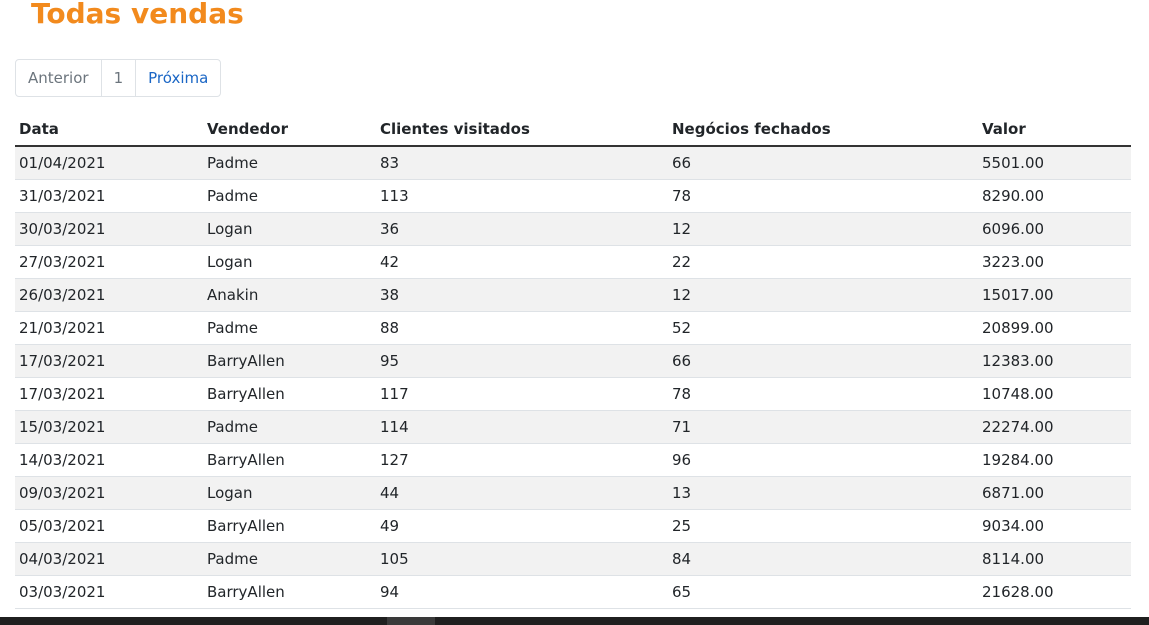  What do you see at coordinates (1054, 592) in the screenshot?
I see `cell-valor: 21628.00` at bounding box center [1054, 592].